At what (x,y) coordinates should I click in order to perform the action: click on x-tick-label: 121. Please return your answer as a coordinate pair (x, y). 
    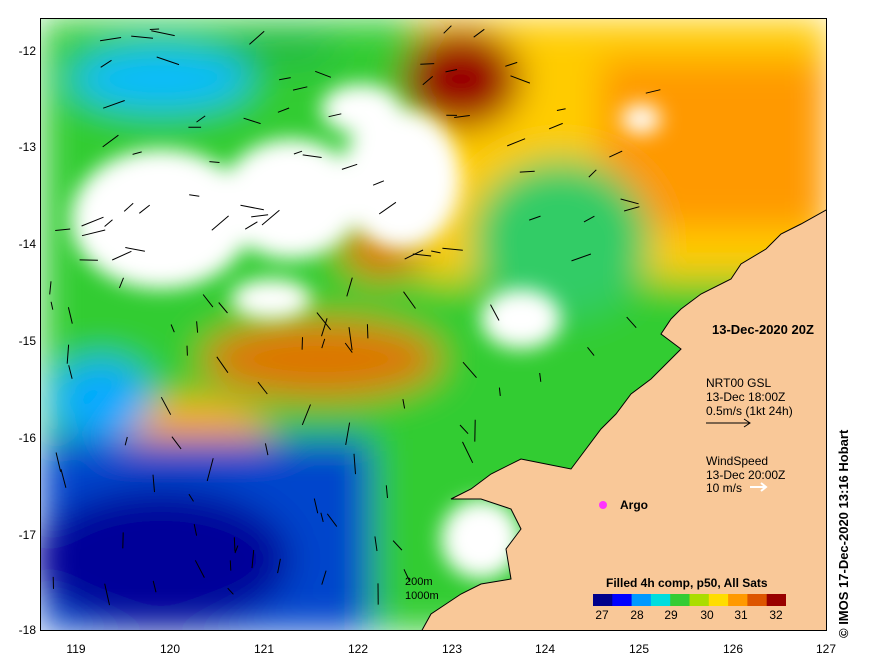
    Looking at the image, I should click on (264, 649).